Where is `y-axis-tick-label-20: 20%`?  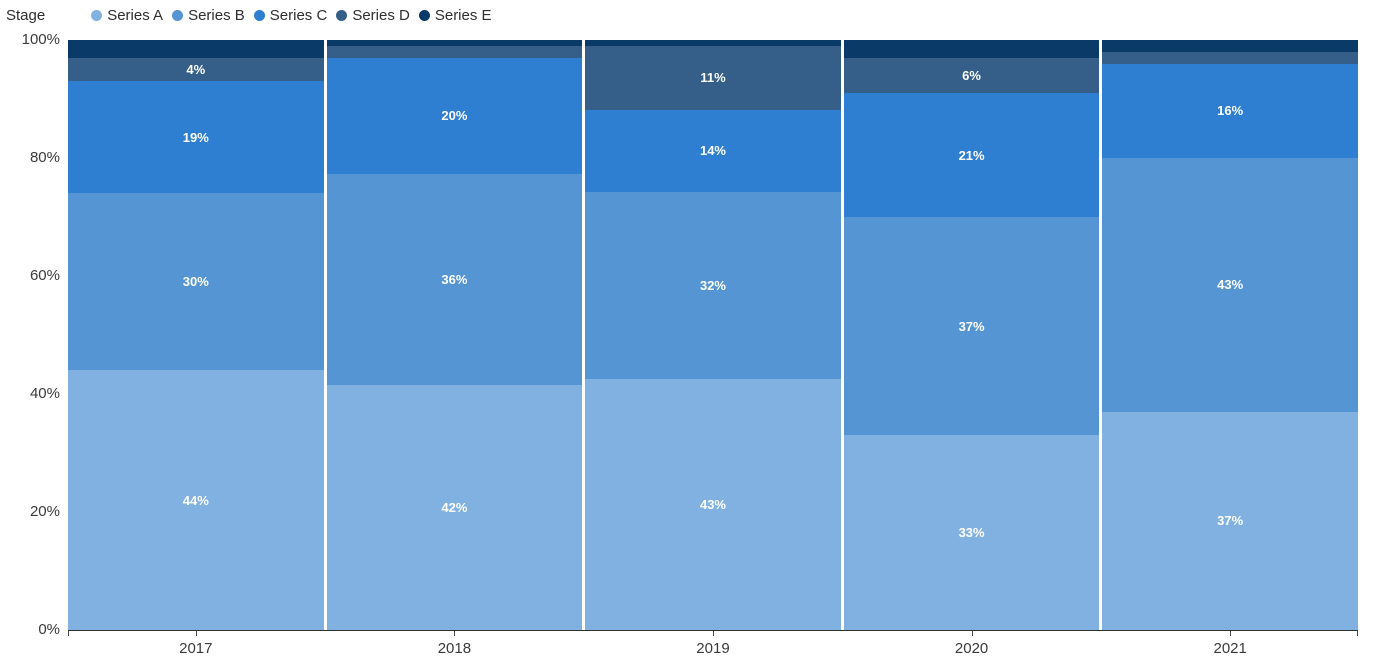
y-axis-tick-label-20: 20% is located at coordinates (44, 511).